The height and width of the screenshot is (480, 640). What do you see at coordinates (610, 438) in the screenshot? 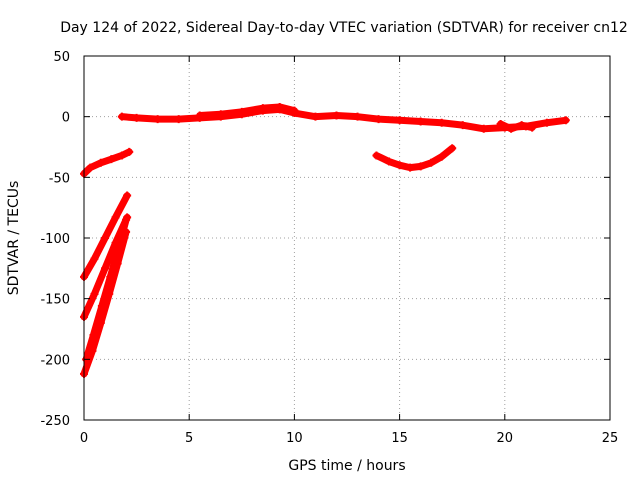
I see `x-tick-label: 25` at bounding box center [610, 438].